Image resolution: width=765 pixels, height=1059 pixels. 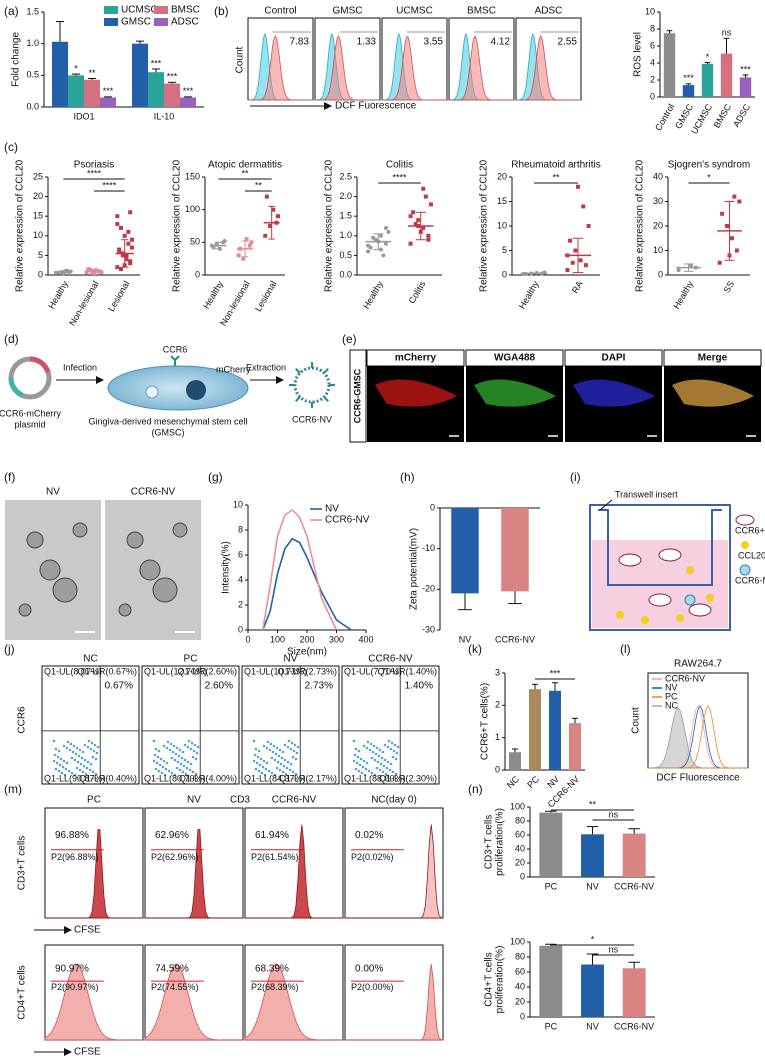 What do you see at coordinates (207, 671) in the screenshot?
I see `quadrant-label: Q1-UR(2.60%)` at bounding box center [207, 671].